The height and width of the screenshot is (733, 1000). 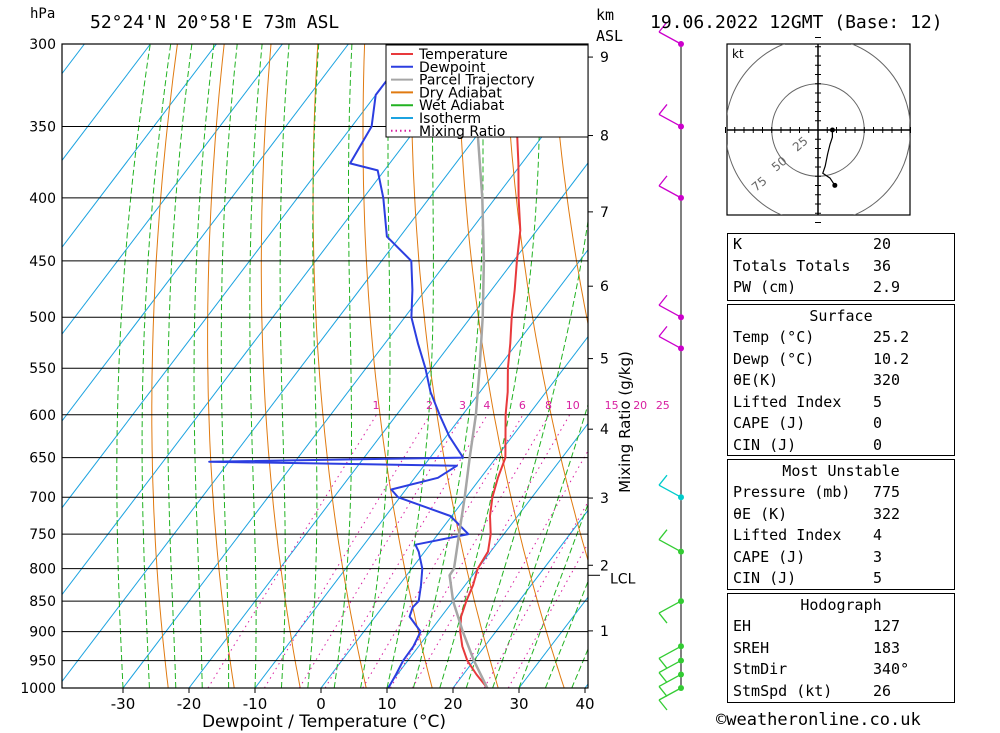 I want to click on most-unstable-title: Most Unstable, so click(x=841, y=471).